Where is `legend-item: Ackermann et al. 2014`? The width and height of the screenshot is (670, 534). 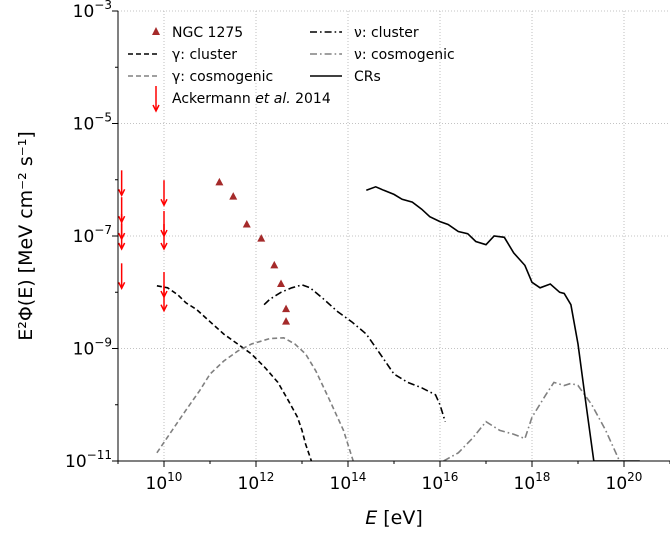 legend-item: Ackermann et al. 2014 is located at coordinates (241, 99).